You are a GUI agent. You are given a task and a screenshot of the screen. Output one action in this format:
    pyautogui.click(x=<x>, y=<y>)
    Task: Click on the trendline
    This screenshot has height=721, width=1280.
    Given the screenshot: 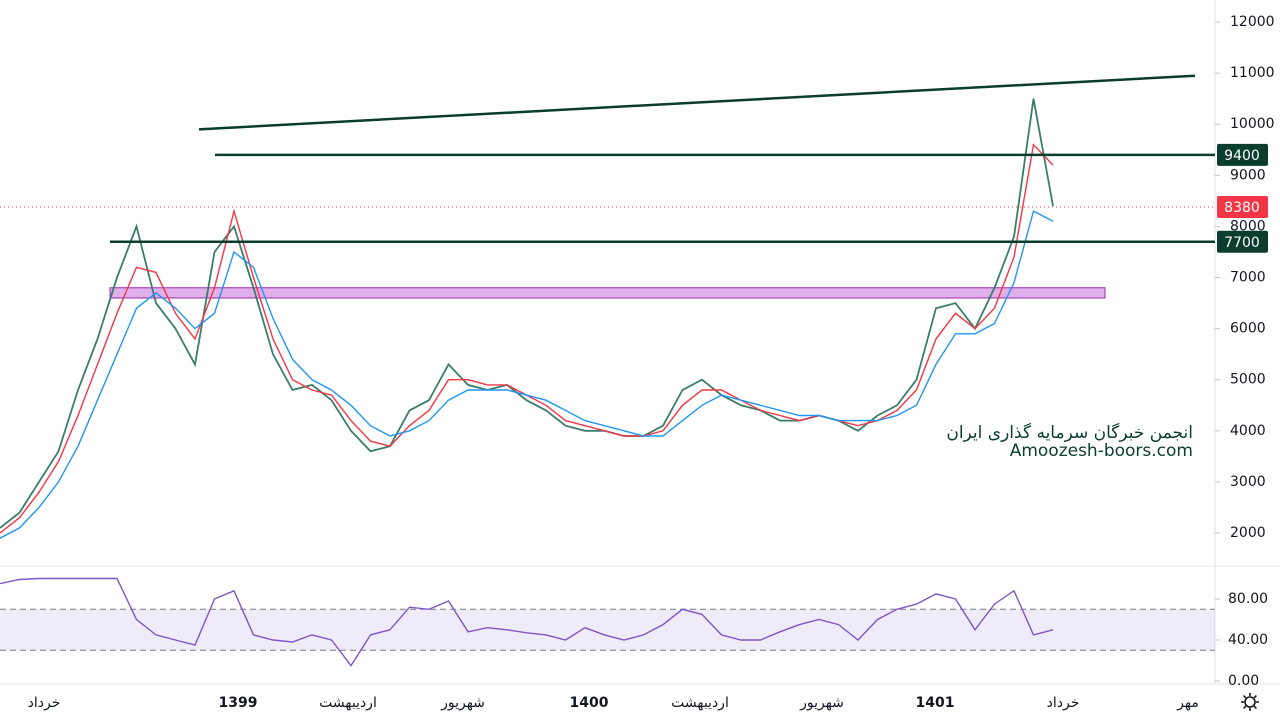 What is the action you would take?
    pyautogui.click(x=697, y=102)
    